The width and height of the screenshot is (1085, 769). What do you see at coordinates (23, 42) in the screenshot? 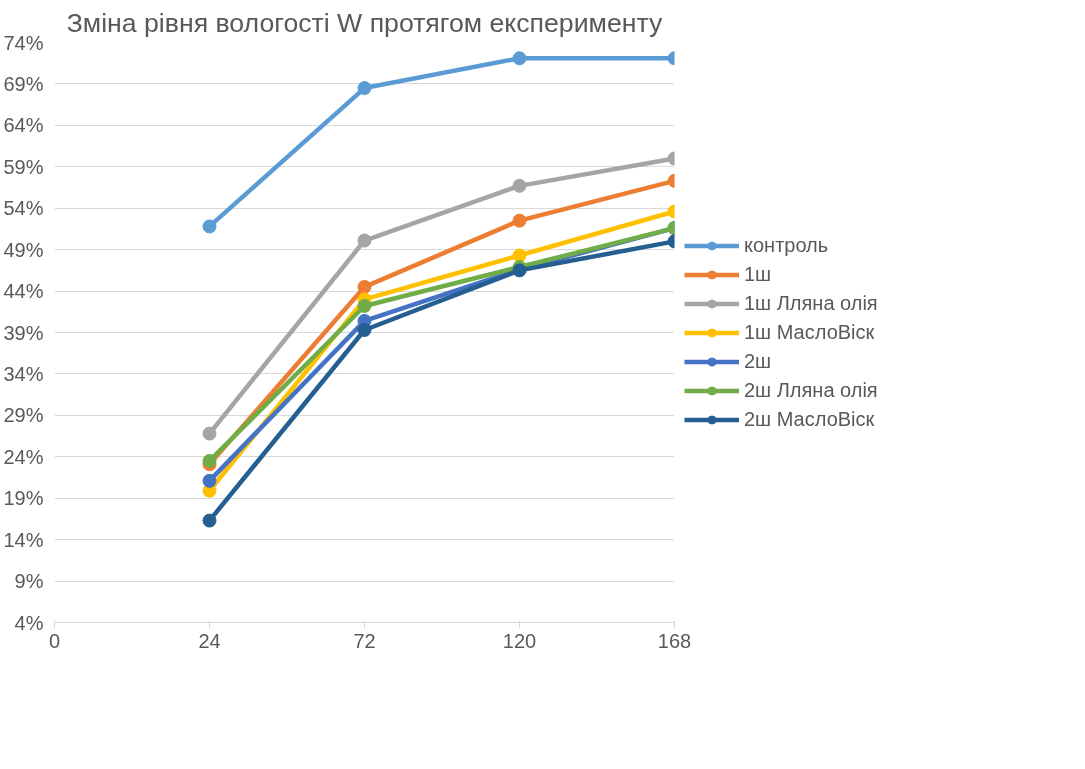
I see `y-tick-label: 74%` at bounding box center [23, 42].